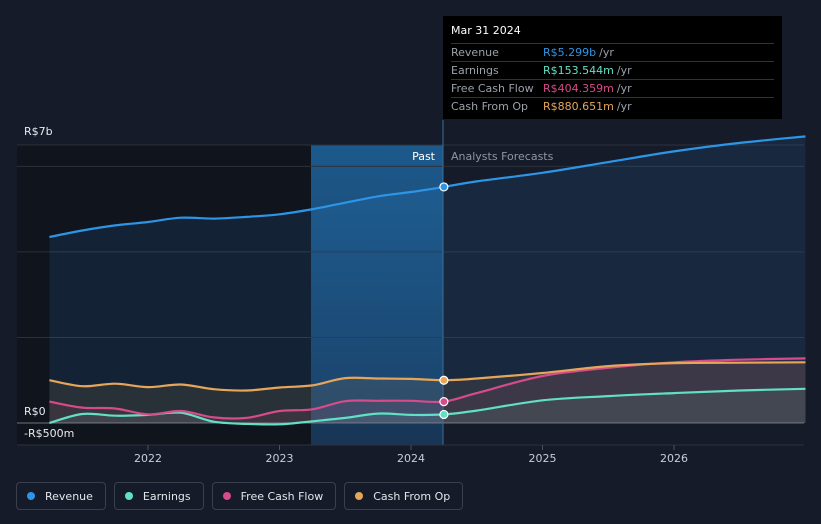 This screenshot has width=821, height=524. Describe the element at coordinates (38, 131) in the screenshot. I see `y-axis-top-label: R$7b` at that location.